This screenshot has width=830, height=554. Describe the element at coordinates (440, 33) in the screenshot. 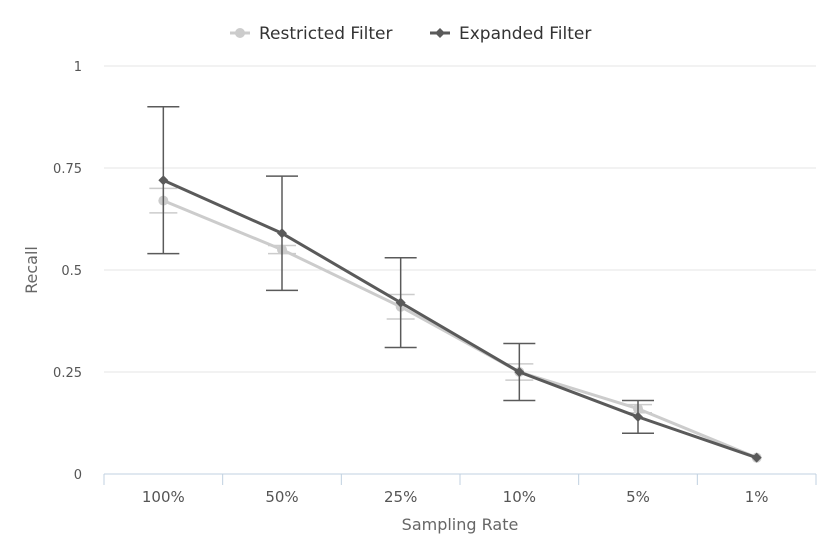

I see `legend-diamond-marker` at that location.